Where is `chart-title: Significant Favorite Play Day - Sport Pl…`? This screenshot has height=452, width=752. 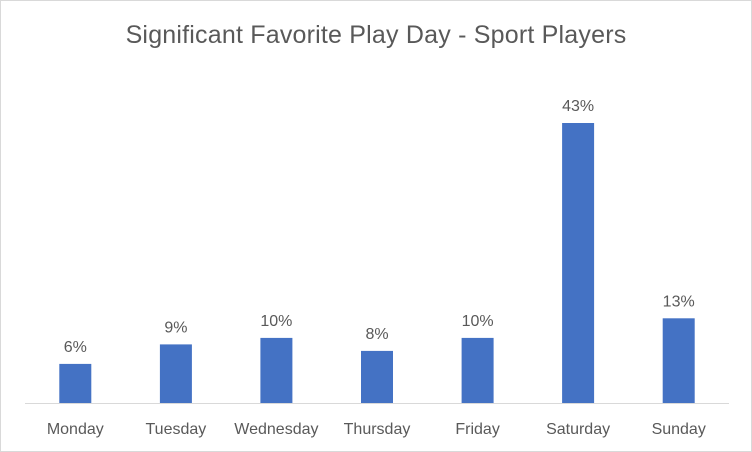 chart-title: Significant Favorite Play Day - Sport Pl… is located at coordinates (376, 35).